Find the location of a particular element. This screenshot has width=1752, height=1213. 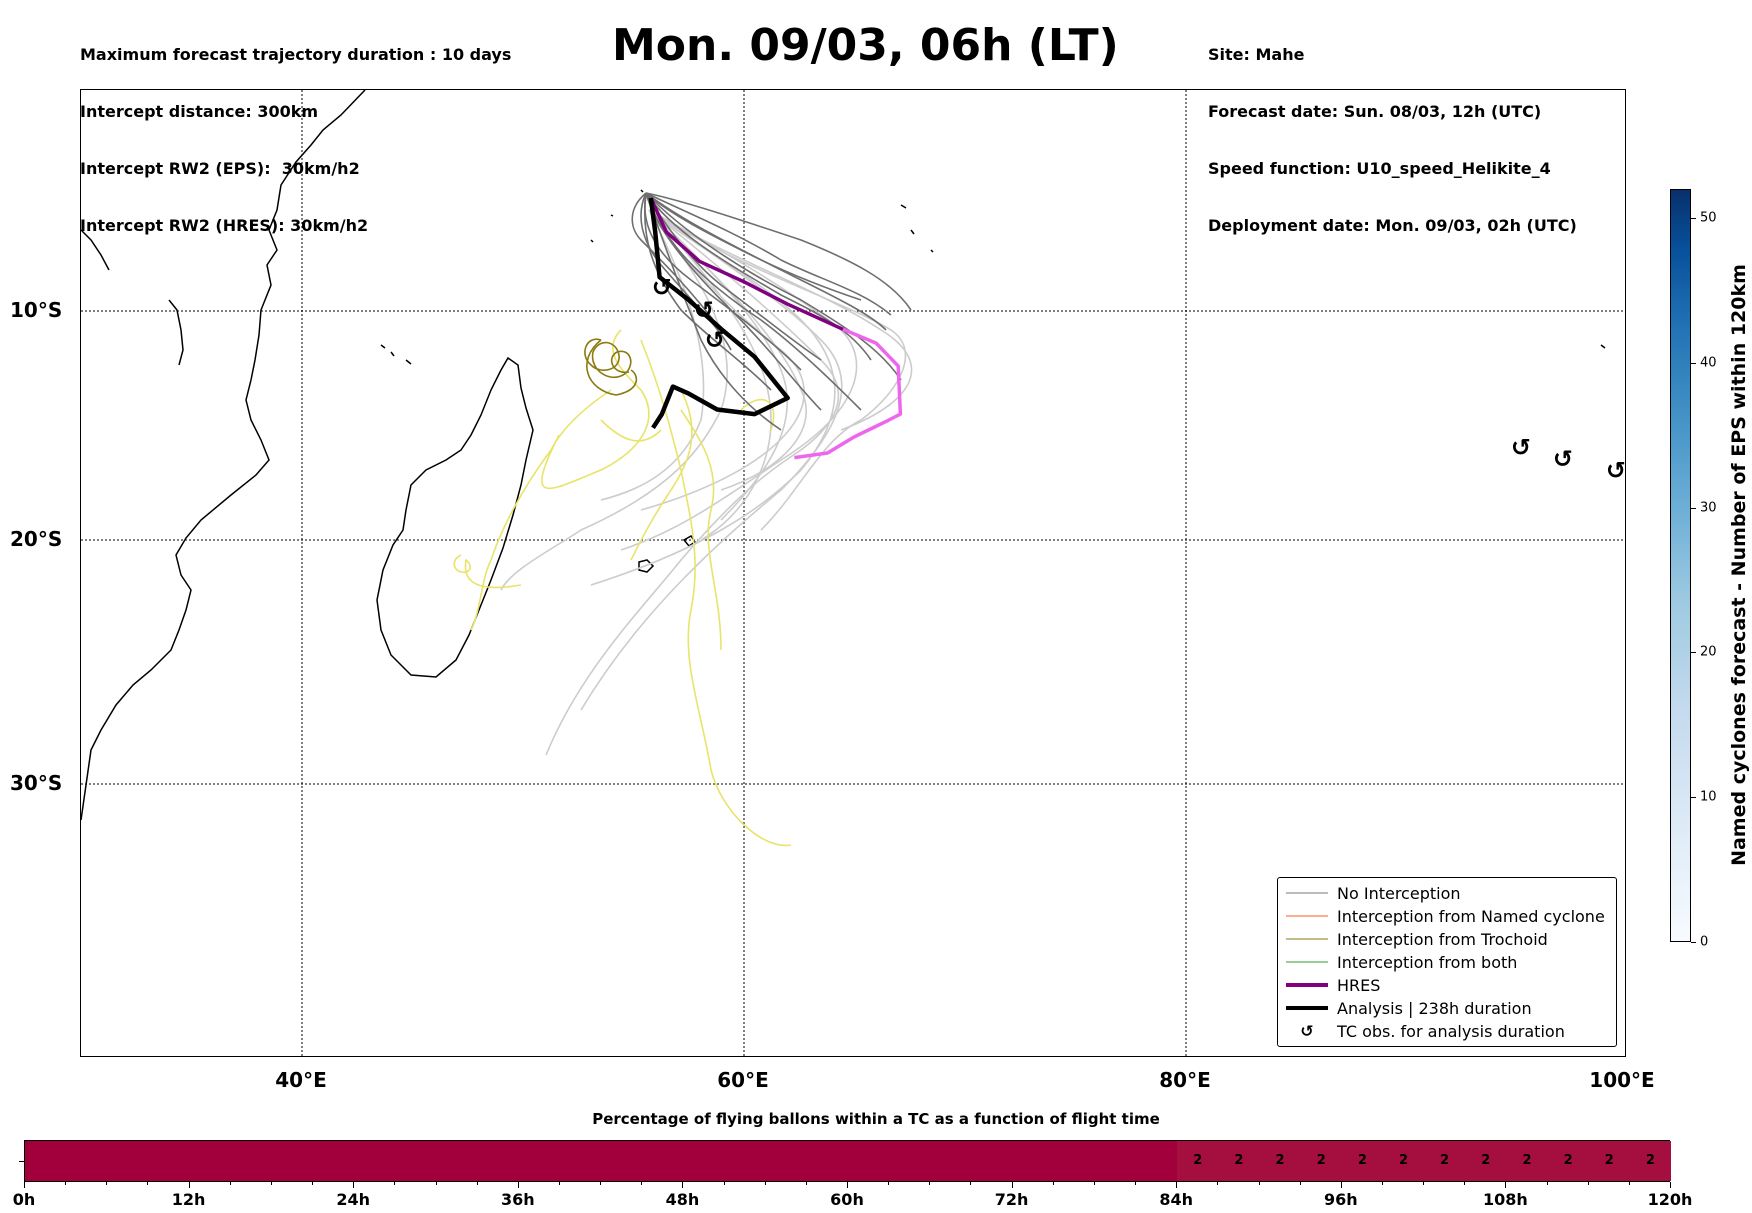

eps-trajectories-yellow is located at coordinates (622, 588).